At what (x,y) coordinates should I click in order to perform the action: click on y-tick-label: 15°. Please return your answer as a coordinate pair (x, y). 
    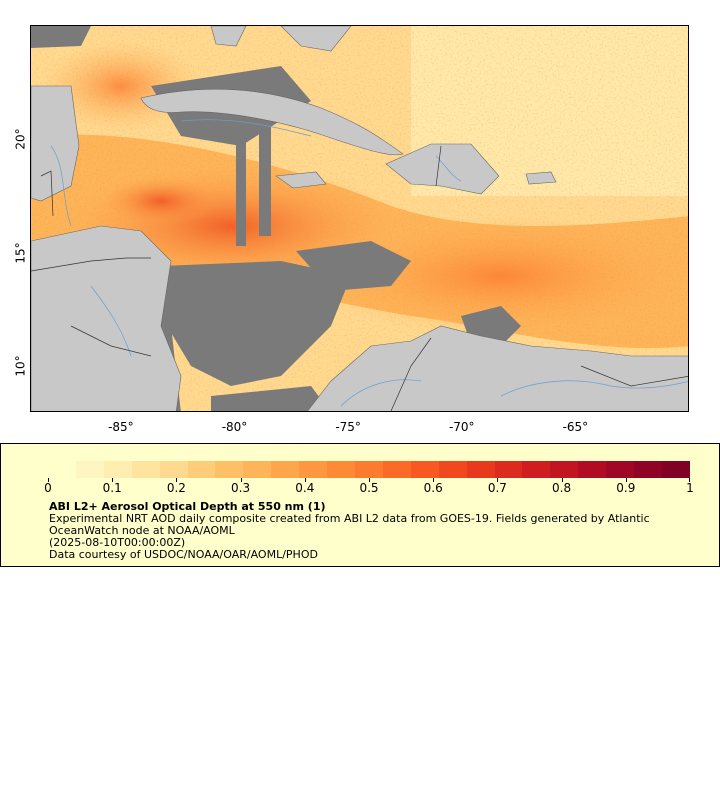
    Looking at the image, I should click on (20, 253).